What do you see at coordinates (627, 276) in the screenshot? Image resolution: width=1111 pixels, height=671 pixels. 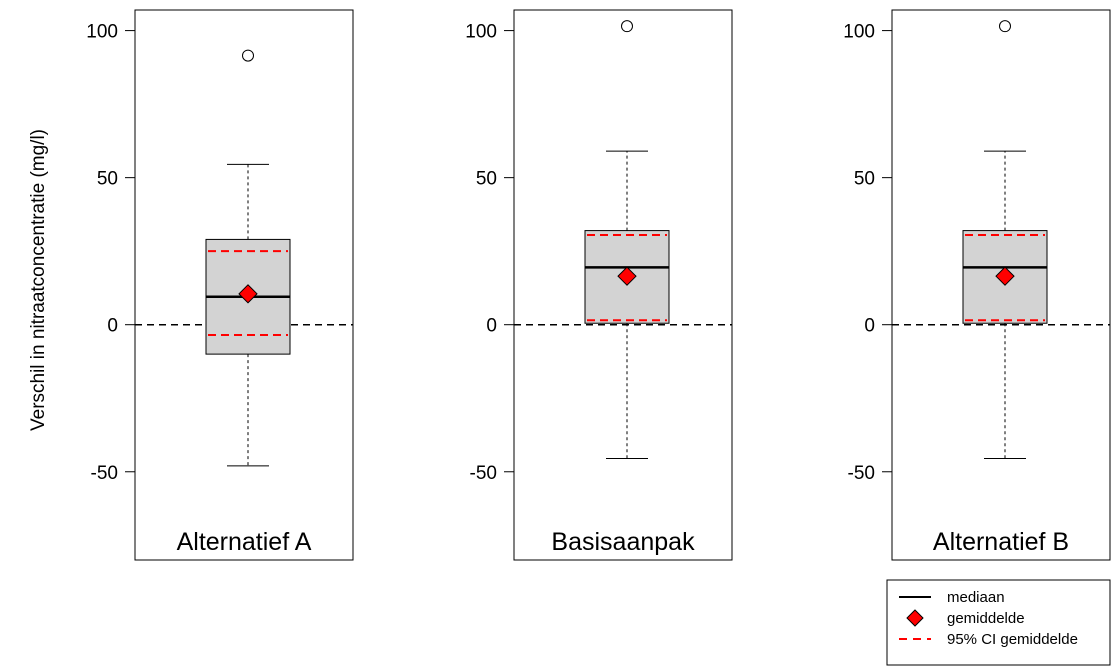 I see `panel-2-mean-diamond` at bounding box center [627, 276].